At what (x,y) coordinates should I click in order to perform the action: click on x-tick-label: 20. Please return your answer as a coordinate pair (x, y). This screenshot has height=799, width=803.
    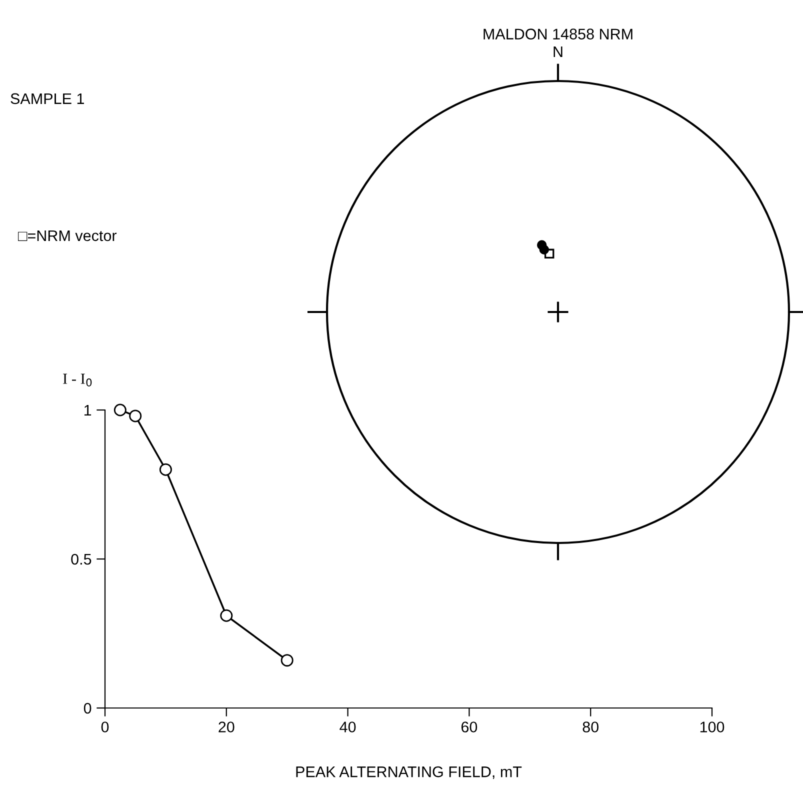
    Looking at the image, I should click on (226, 727).